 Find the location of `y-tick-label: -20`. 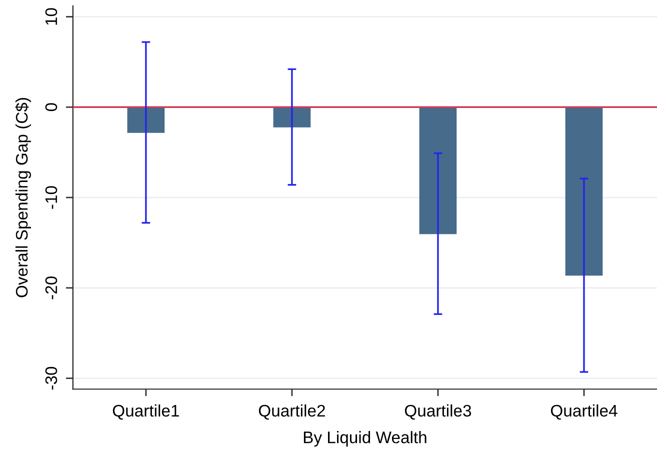

y-tick-label: -20 is located at coordinates (51, 288).